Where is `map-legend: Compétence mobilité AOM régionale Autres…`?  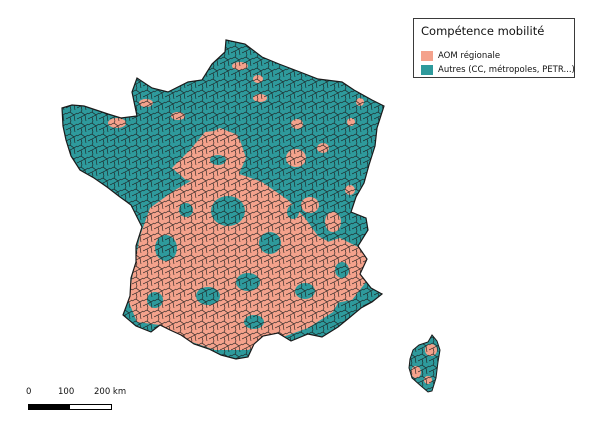 map-legend: Compétence mobilité AOM régionale Autres… is located at coordinates (494, 48).